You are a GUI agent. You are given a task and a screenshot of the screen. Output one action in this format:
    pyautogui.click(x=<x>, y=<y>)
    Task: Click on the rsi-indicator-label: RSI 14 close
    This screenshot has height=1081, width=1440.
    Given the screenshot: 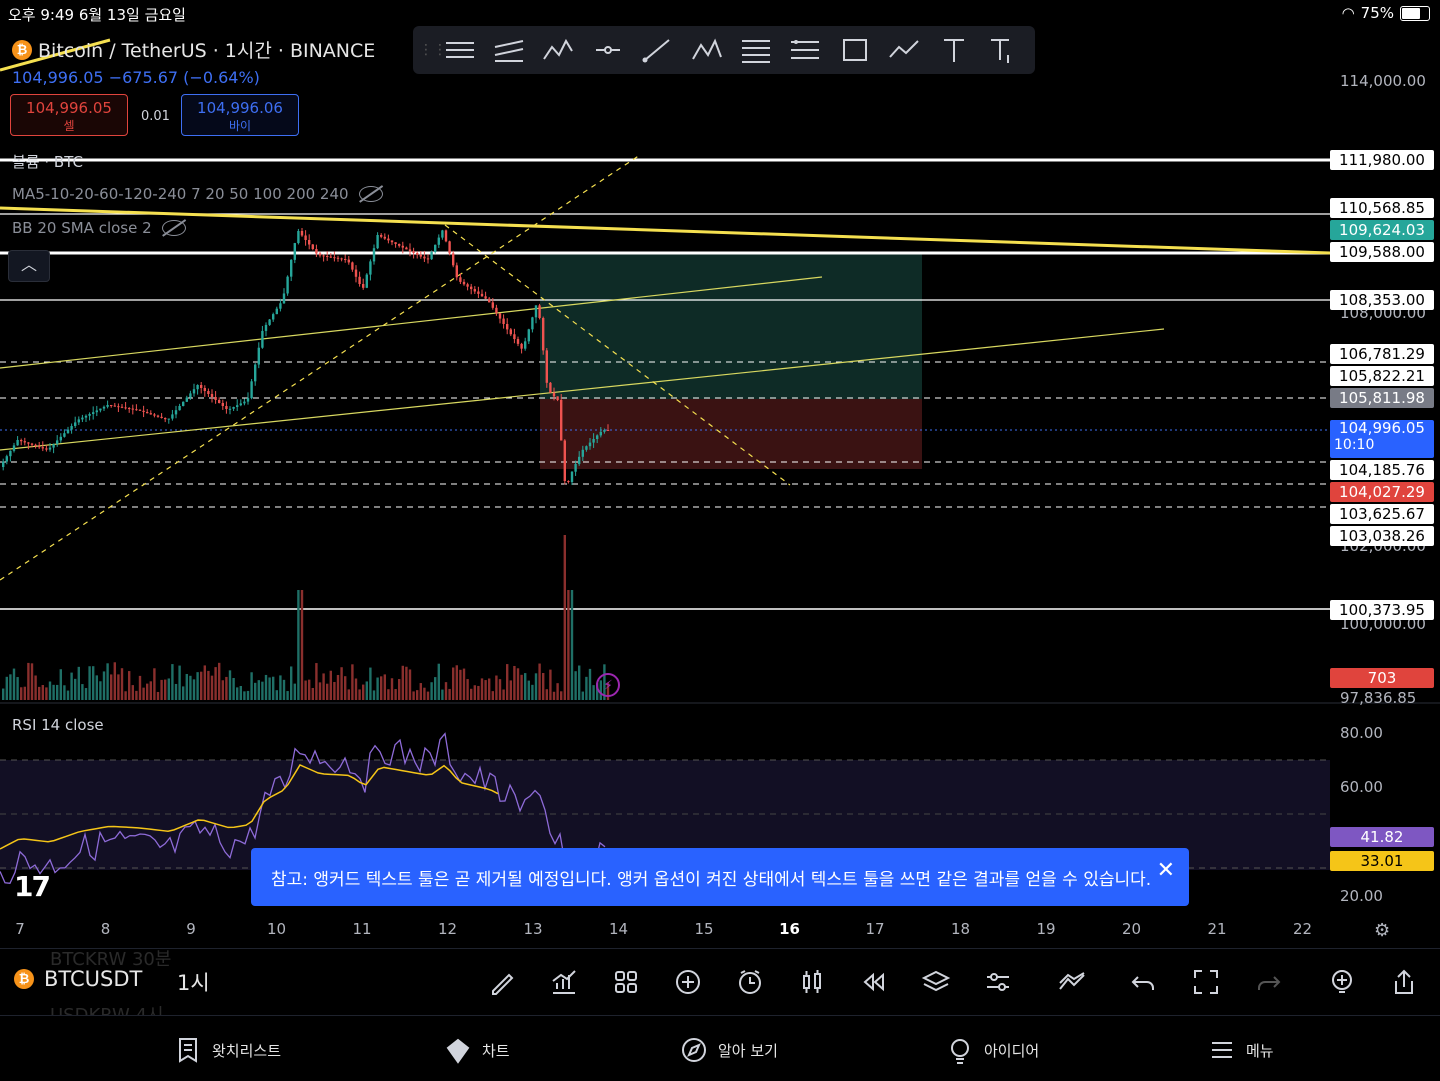 What is the action you would take?
    pyautogui.click(x=58, y=725)
    